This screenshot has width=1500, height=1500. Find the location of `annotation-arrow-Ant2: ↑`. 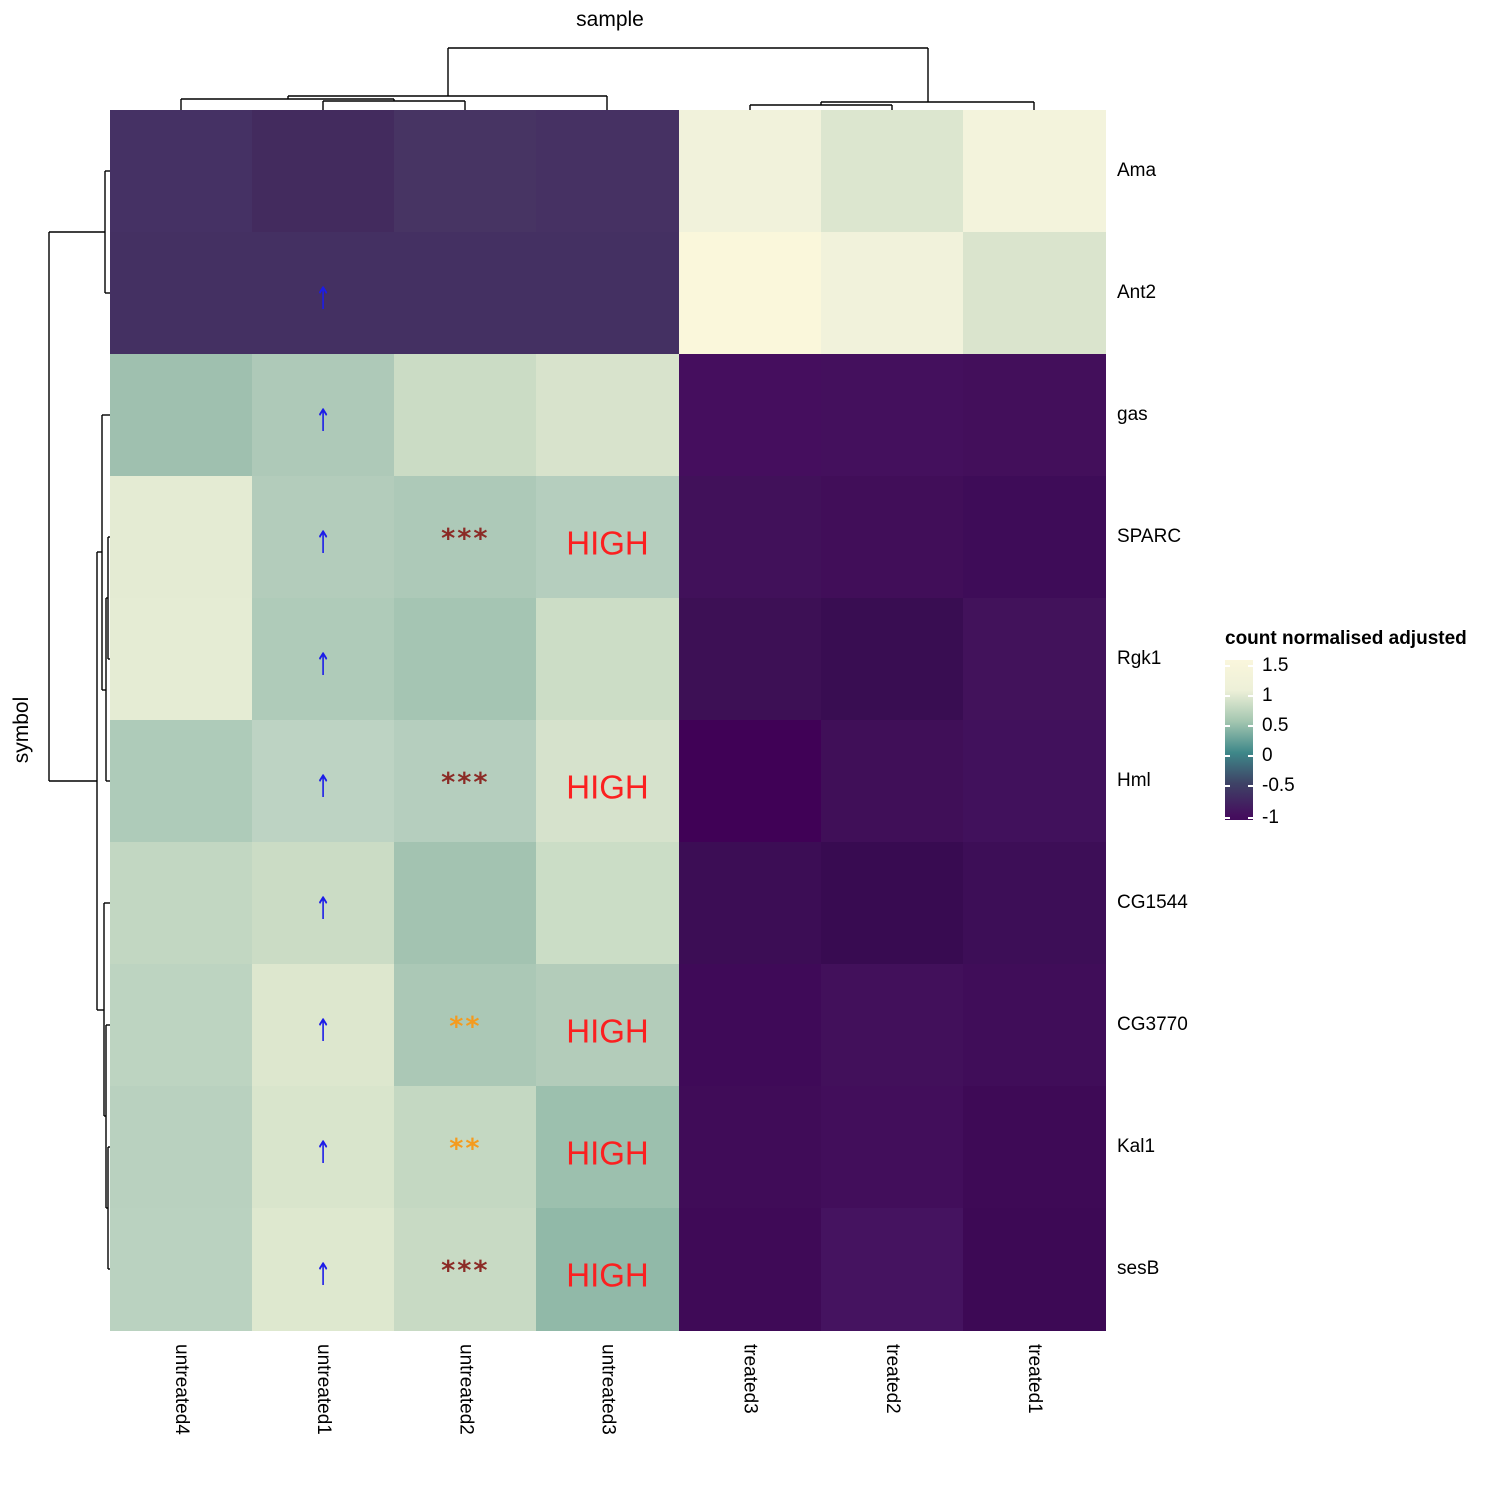

annotation-arrow-Ant2: ↑ is located at coordinates (323, 299).